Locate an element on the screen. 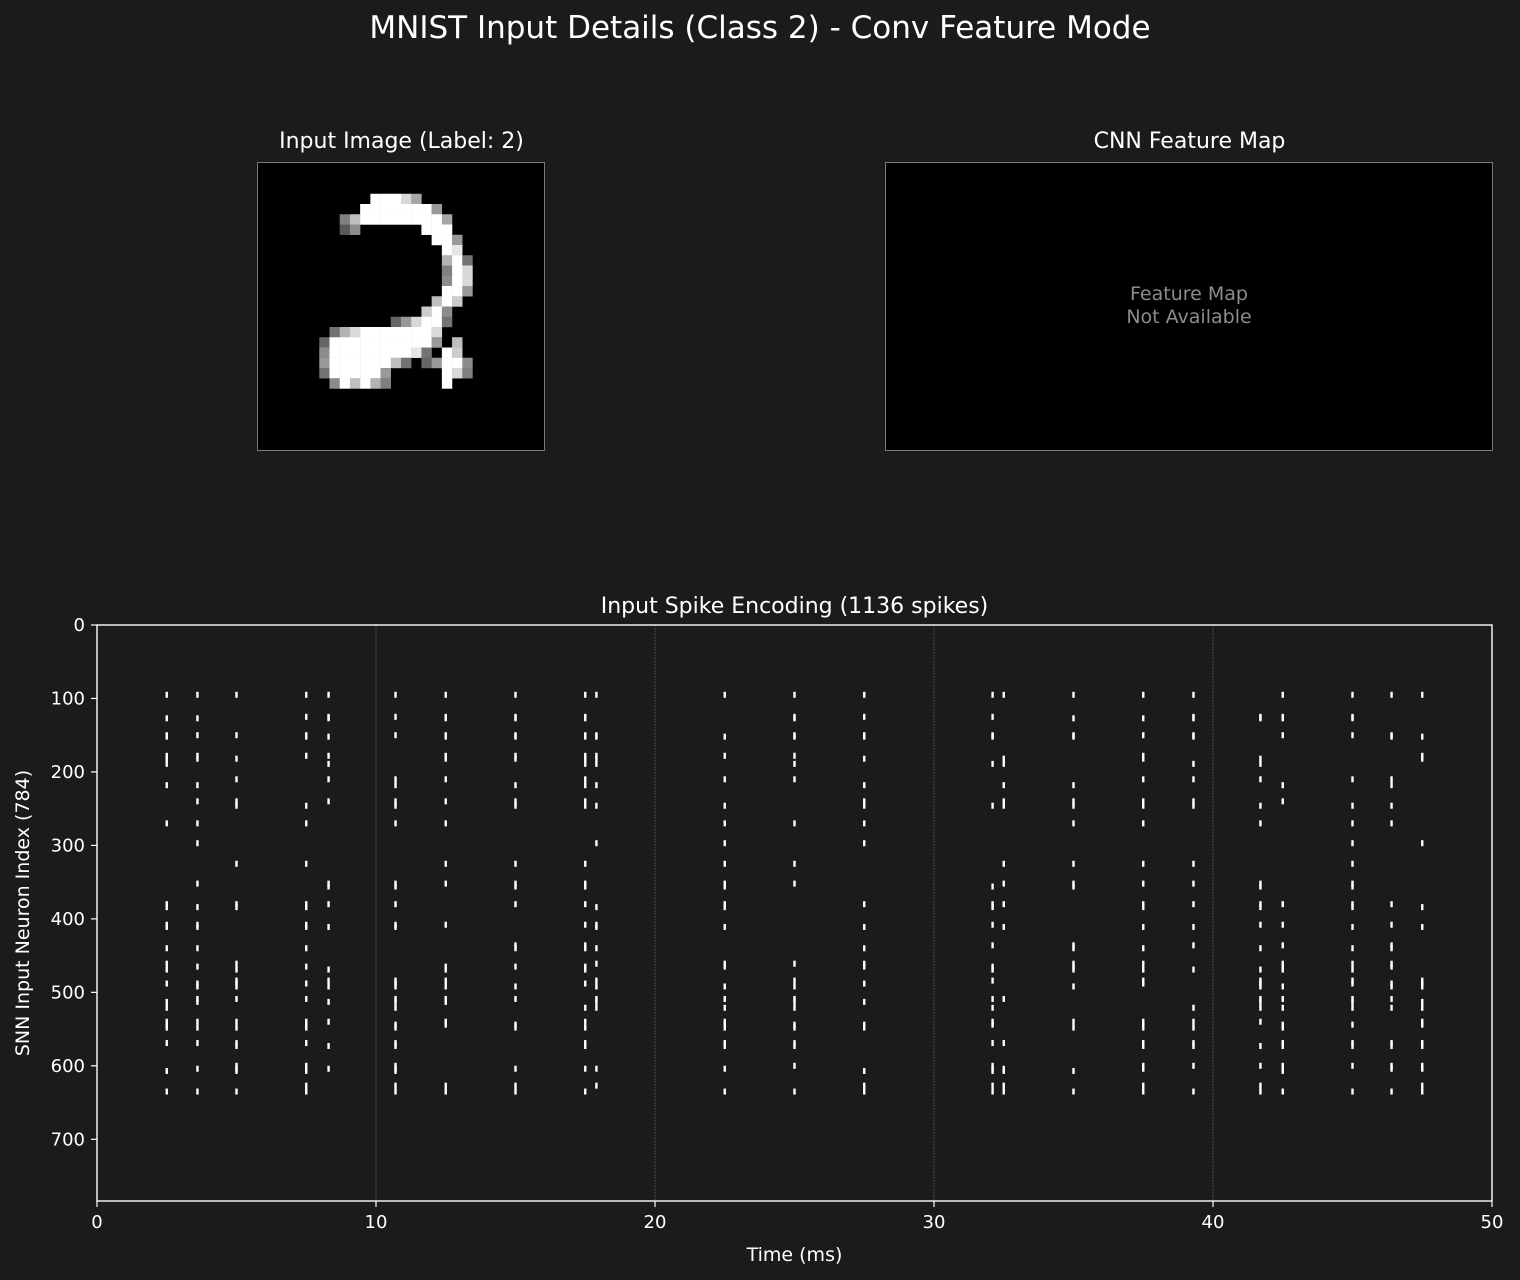  y-tick-label: 200 is located at coordinates (68, 772).